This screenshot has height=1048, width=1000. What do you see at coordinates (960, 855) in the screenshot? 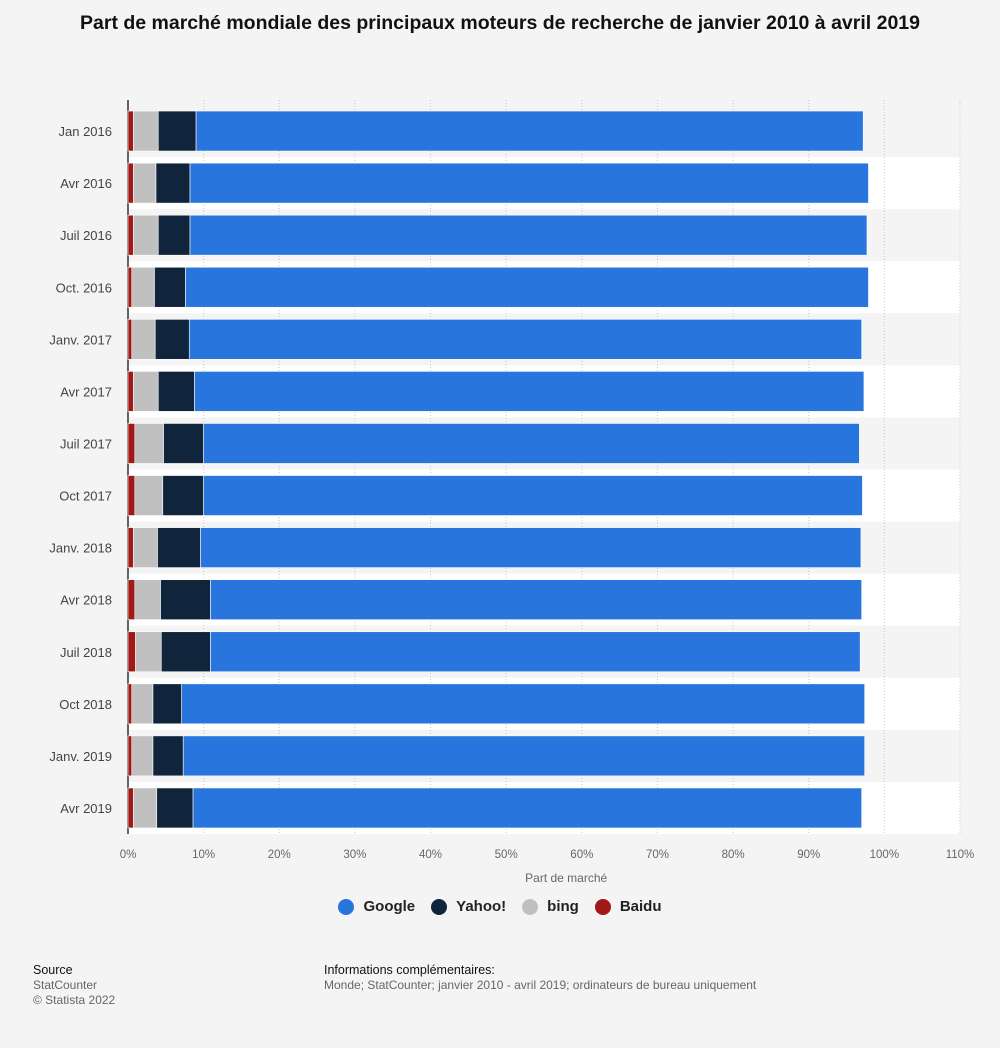
I see `x-tick-label: 110%` at bounding box center [960, 855].